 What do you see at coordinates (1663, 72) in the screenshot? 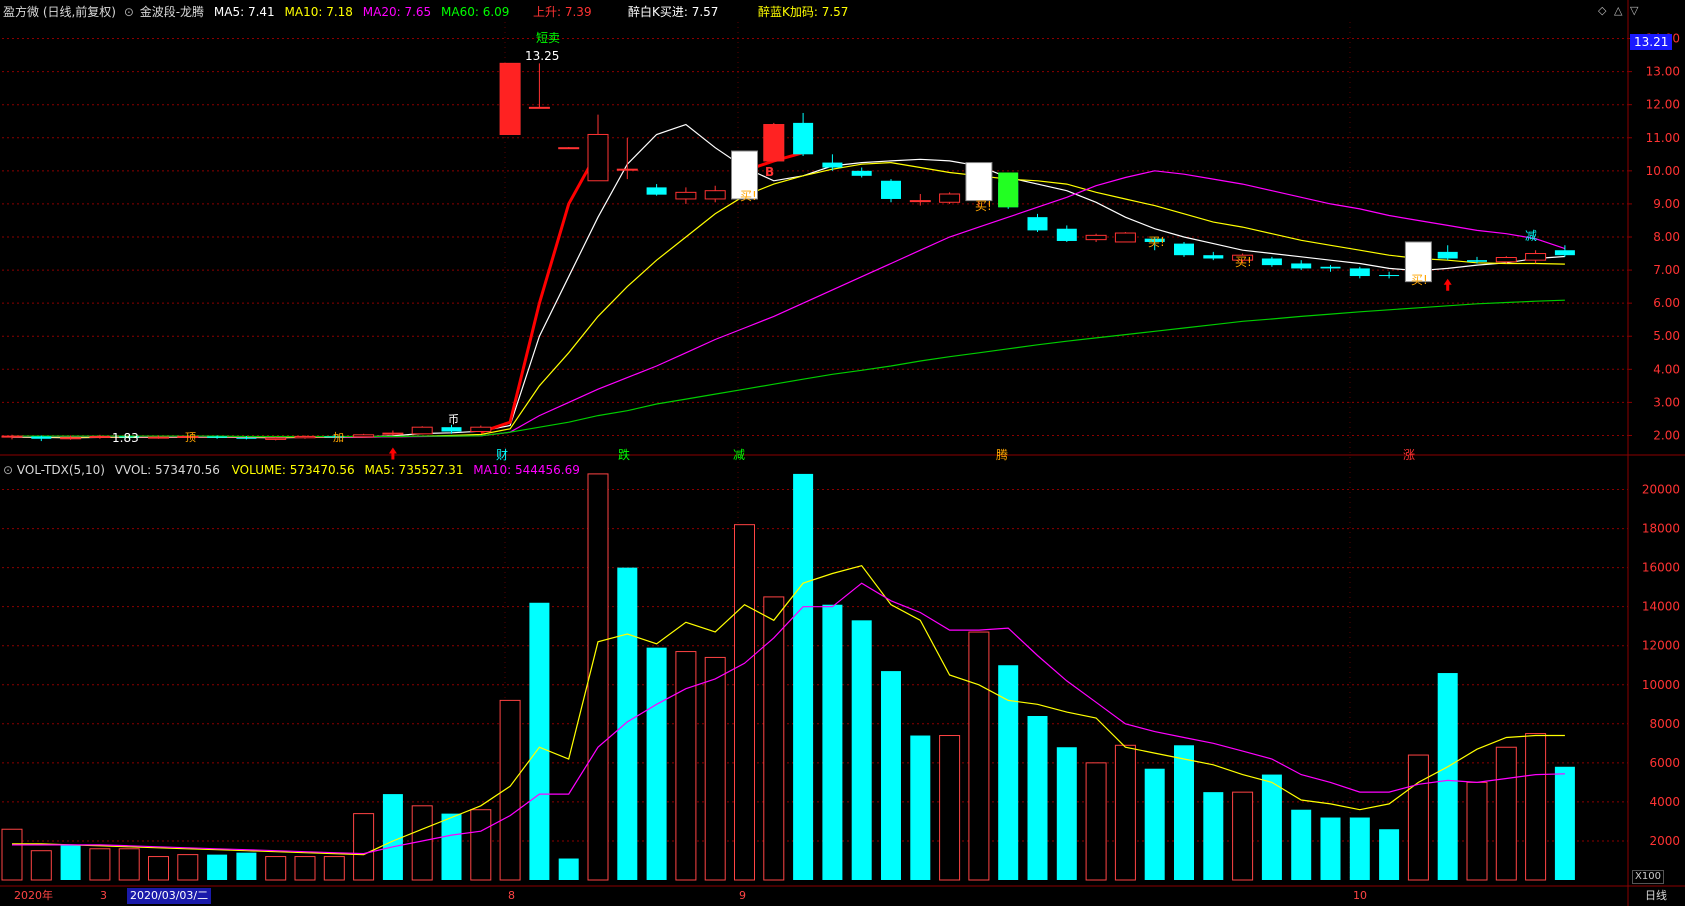
I see `price-tick-label: 13.00` at bounding box center [1663, 72].